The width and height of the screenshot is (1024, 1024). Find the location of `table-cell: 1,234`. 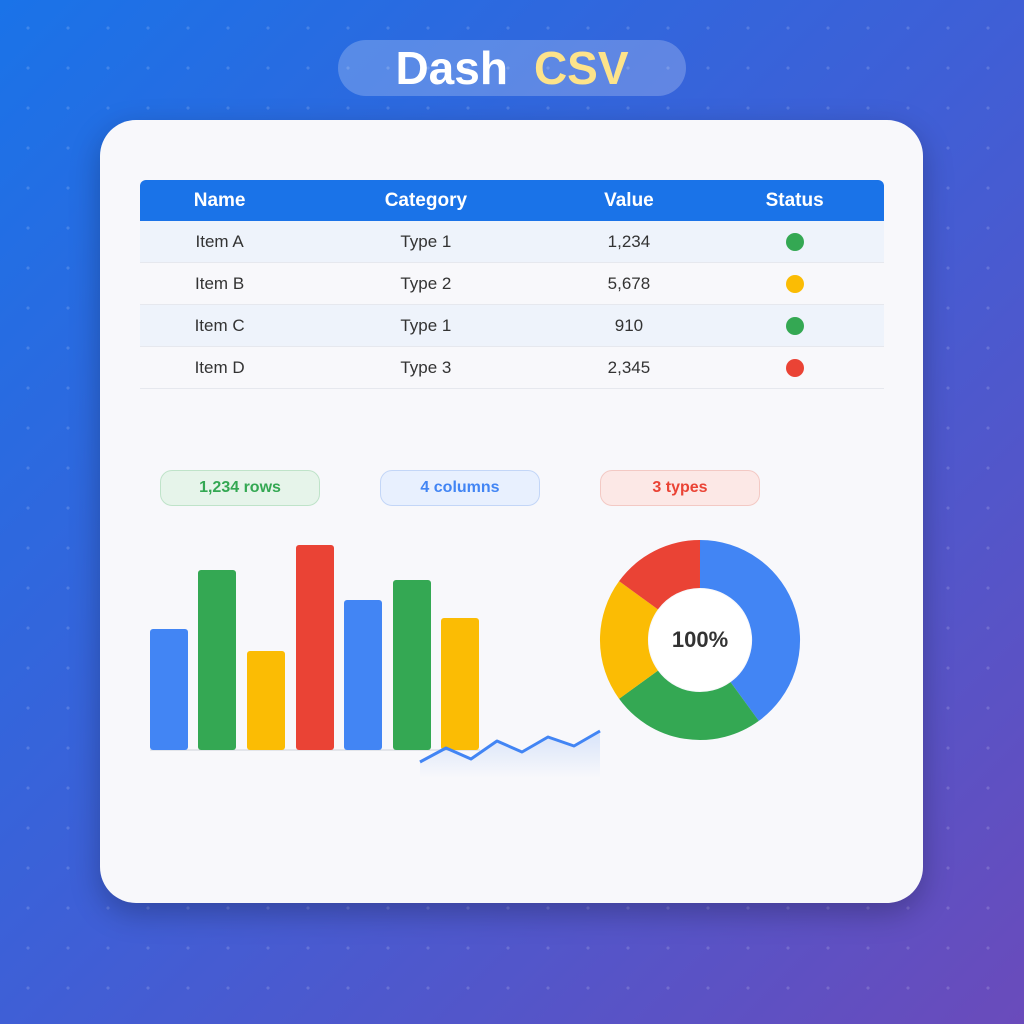

table-cell: 1,234 is located at coordinates (629, 242).